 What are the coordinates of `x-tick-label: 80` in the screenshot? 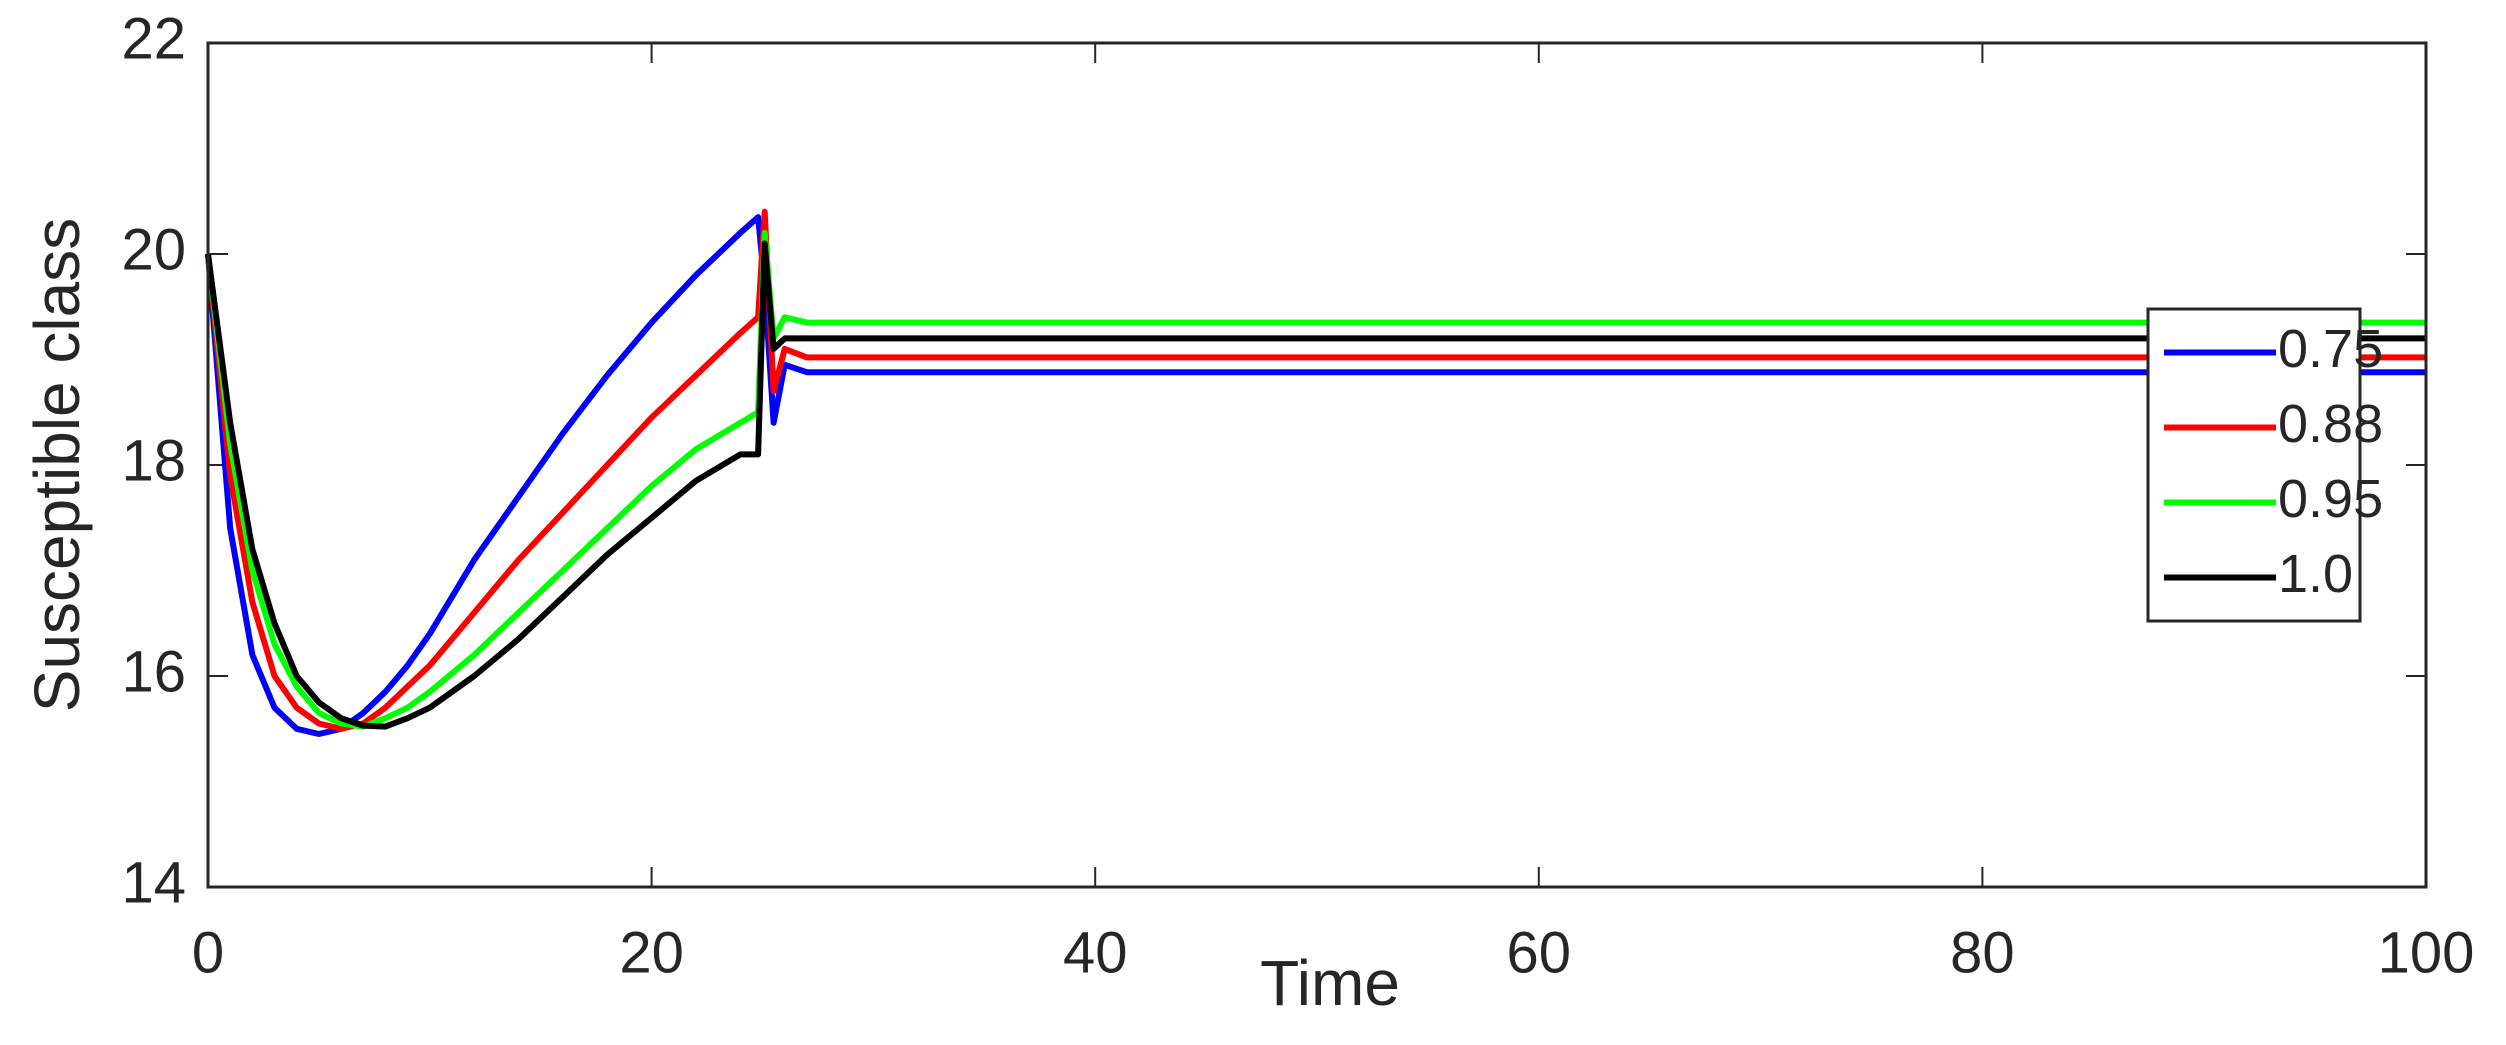 It's located at (1982, 952).